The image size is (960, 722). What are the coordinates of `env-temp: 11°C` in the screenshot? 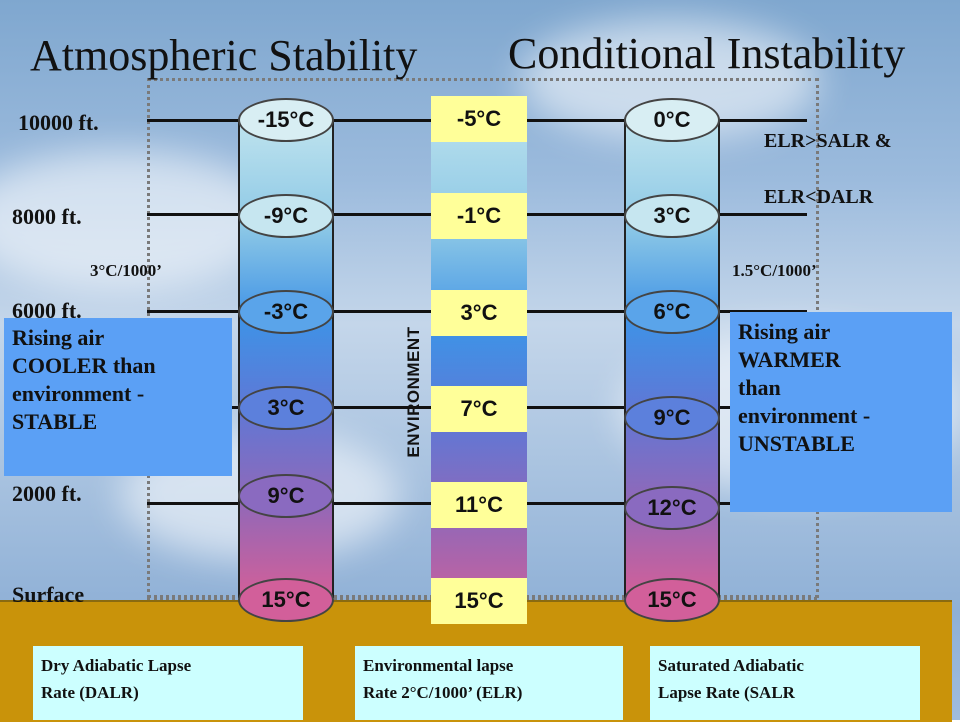 It's located at (479, 505).